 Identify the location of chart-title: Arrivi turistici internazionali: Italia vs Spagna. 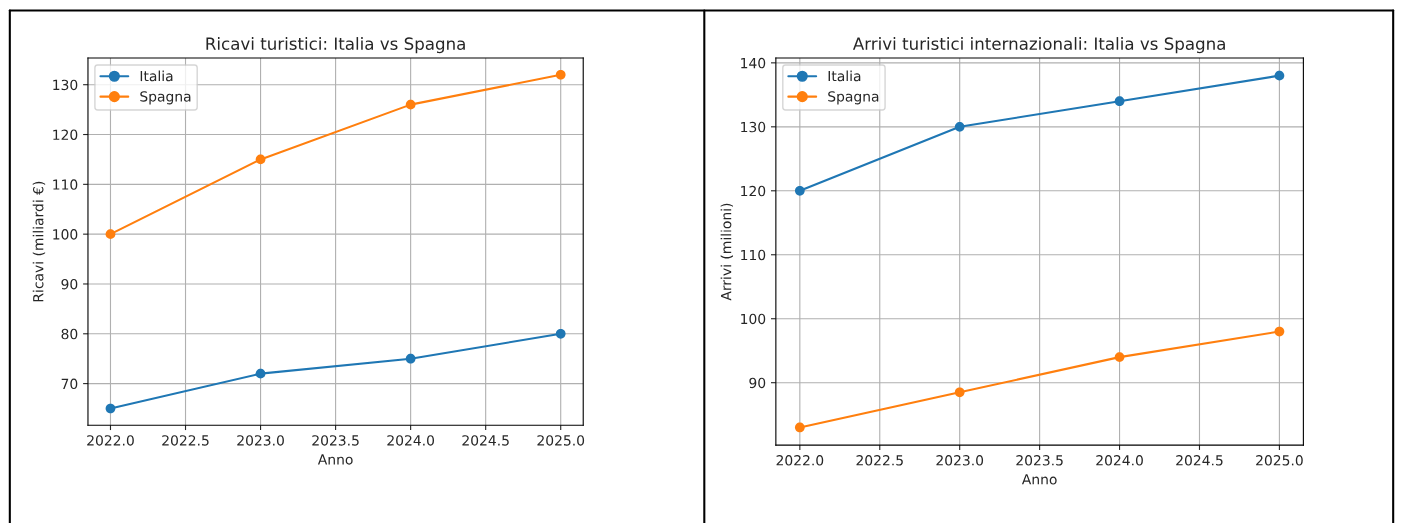
(1038, 45).